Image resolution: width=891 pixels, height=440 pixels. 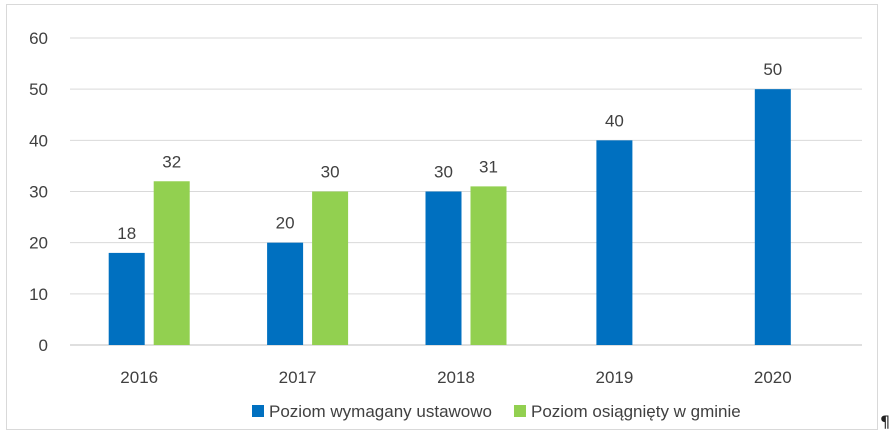 What do you see at coordinates (443, 268) in the screenshot?
I see `bar-required-2018` at bounding box center [443, 268].